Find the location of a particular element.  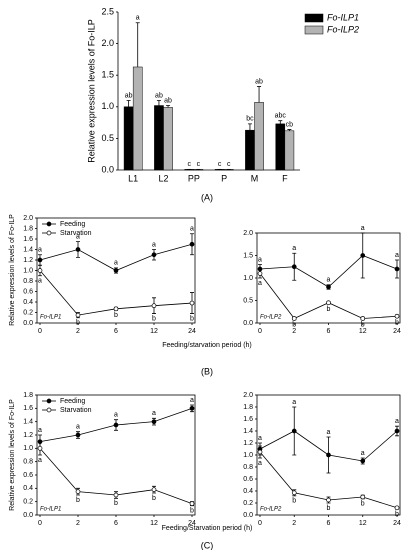

y-tick-label: 0.6 is located at coordinates (28, 291).